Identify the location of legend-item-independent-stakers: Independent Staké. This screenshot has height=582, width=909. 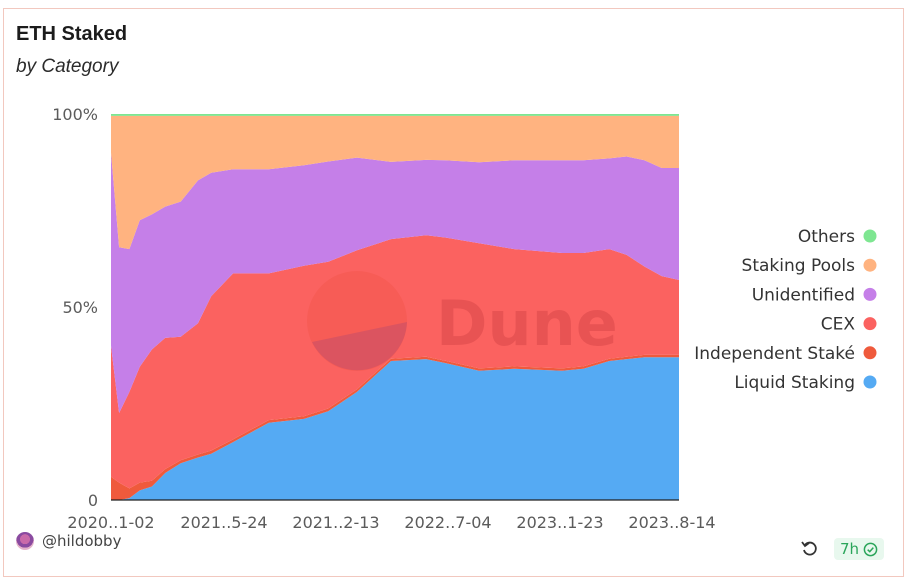
(785, 354).